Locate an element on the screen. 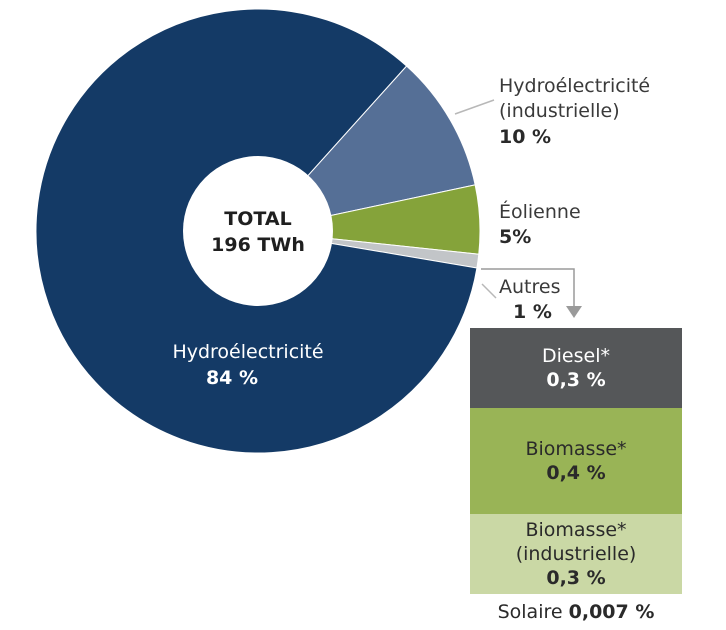 The height and width of the screenshot is (630, 726). breakdown-biomasse-percent: 0,4 % is located at coordinates (576, 473).